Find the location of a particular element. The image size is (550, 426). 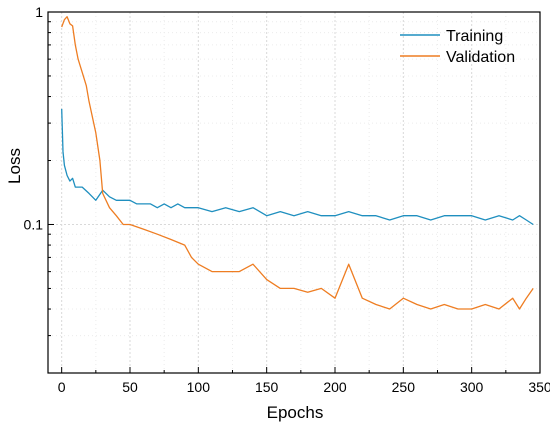

x-tick-label: 350 is located at coordinates (539, 387).